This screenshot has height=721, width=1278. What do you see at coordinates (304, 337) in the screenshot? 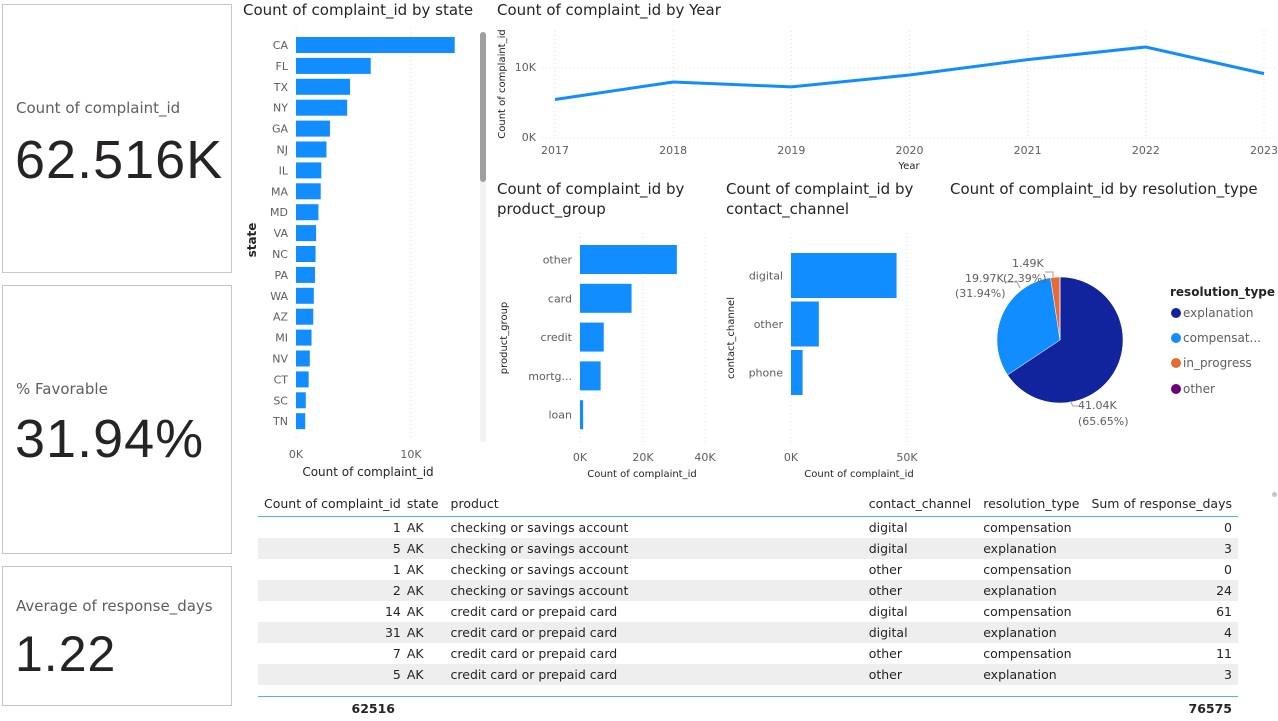
I see `bar-mi` at bounding box center [304, 337].